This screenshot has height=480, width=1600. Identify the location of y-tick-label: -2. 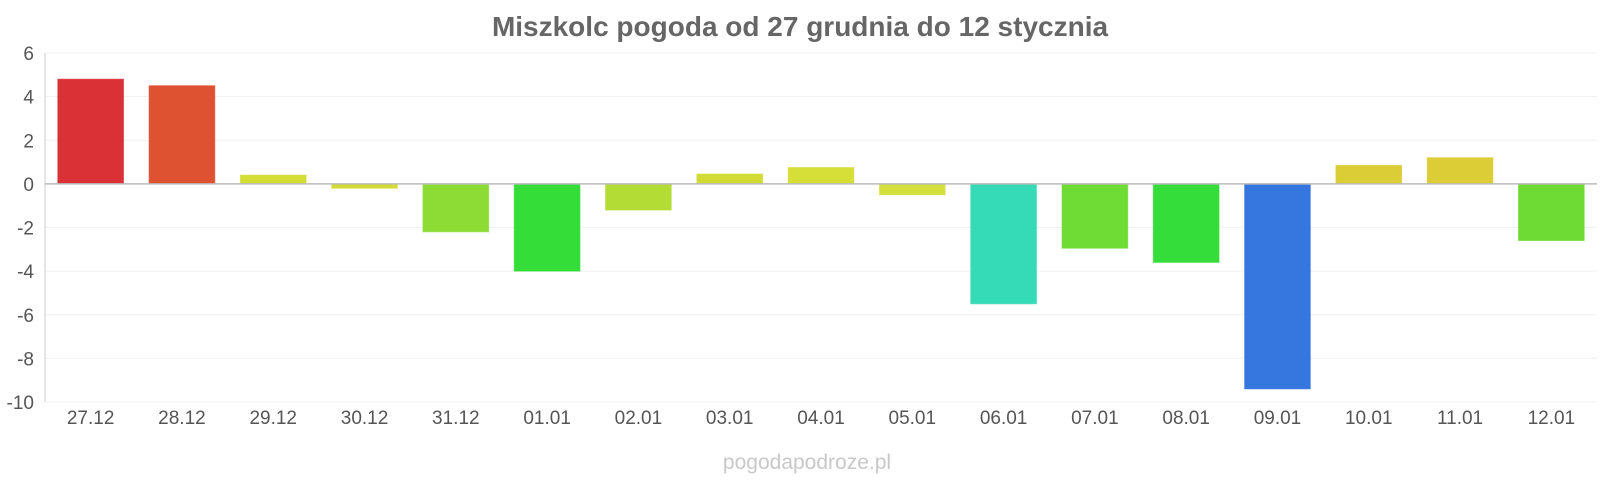
(25, 229).